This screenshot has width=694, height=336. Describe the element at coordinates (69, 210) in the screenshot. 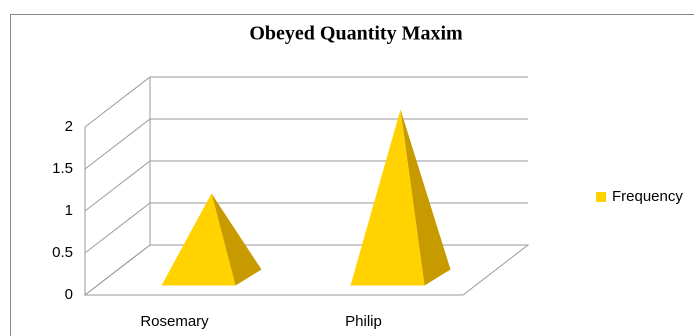

I see `y-tick-label: 1` at that location.